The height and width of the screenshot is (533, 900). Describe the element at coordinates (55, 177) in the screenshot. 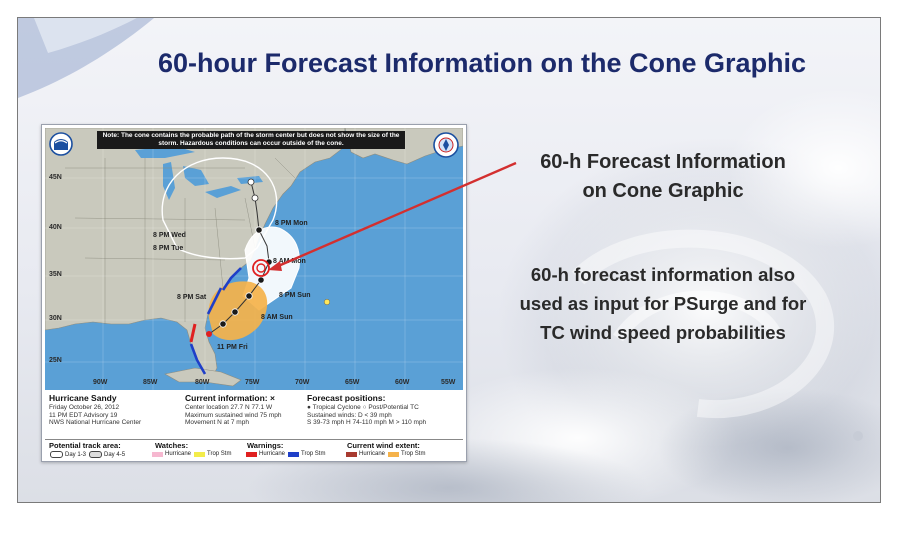

I see `lat-label: 45N` at that location.